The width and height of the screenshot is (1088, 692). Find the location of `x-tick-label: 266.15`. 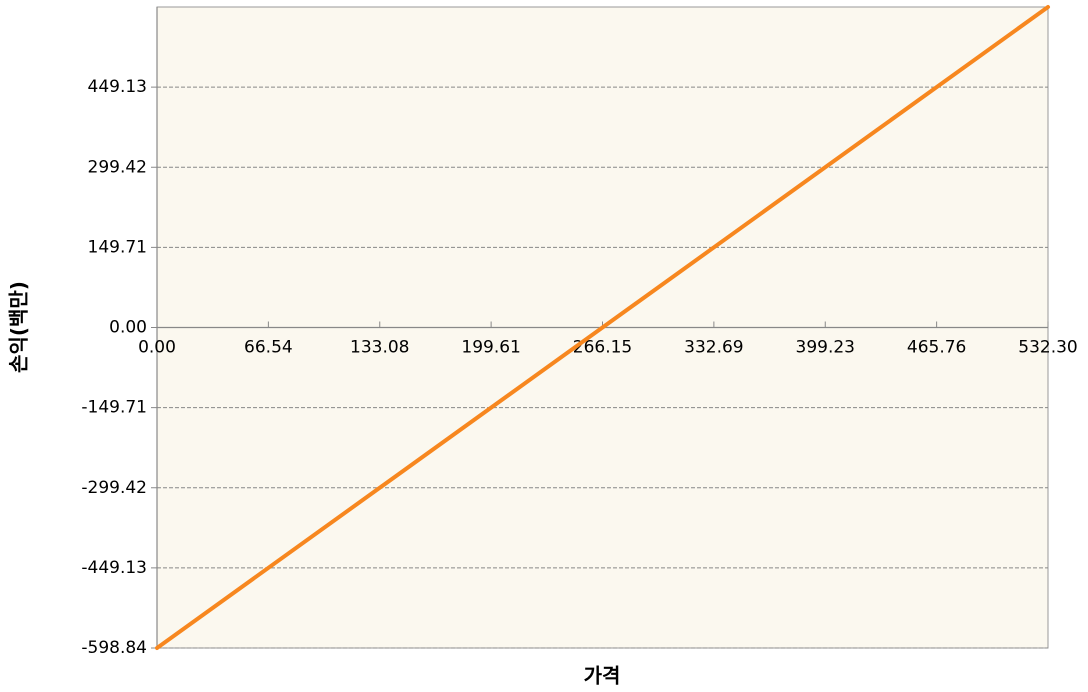

x-tick-label: 266.15 is located at coordinates (602, 348).